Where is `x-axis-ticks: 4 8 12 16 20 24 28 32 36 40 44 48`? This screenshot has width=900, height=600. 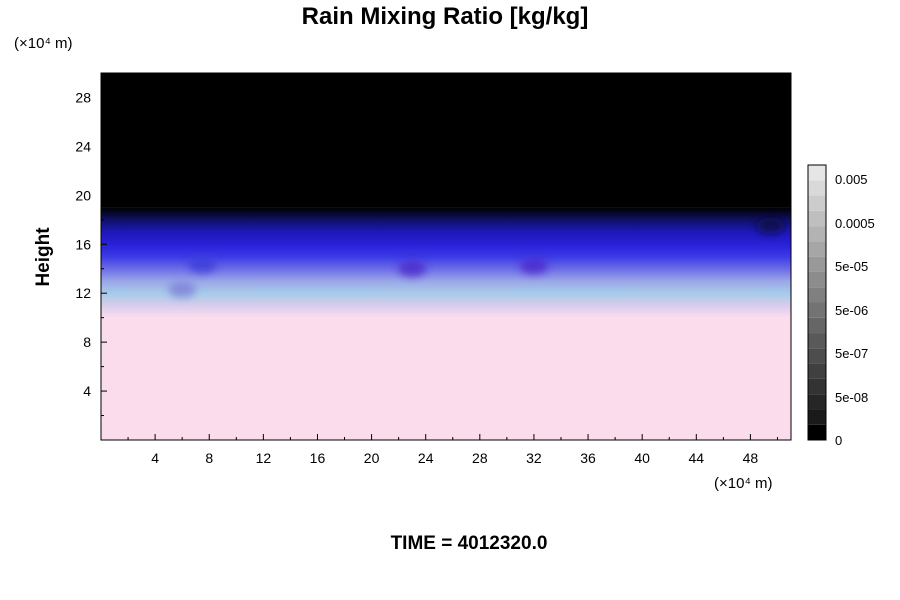
x-axis-ticks: 4 8 12 16 20 24 28 32 36 40 44 48 is located at coordinates (452, 450).